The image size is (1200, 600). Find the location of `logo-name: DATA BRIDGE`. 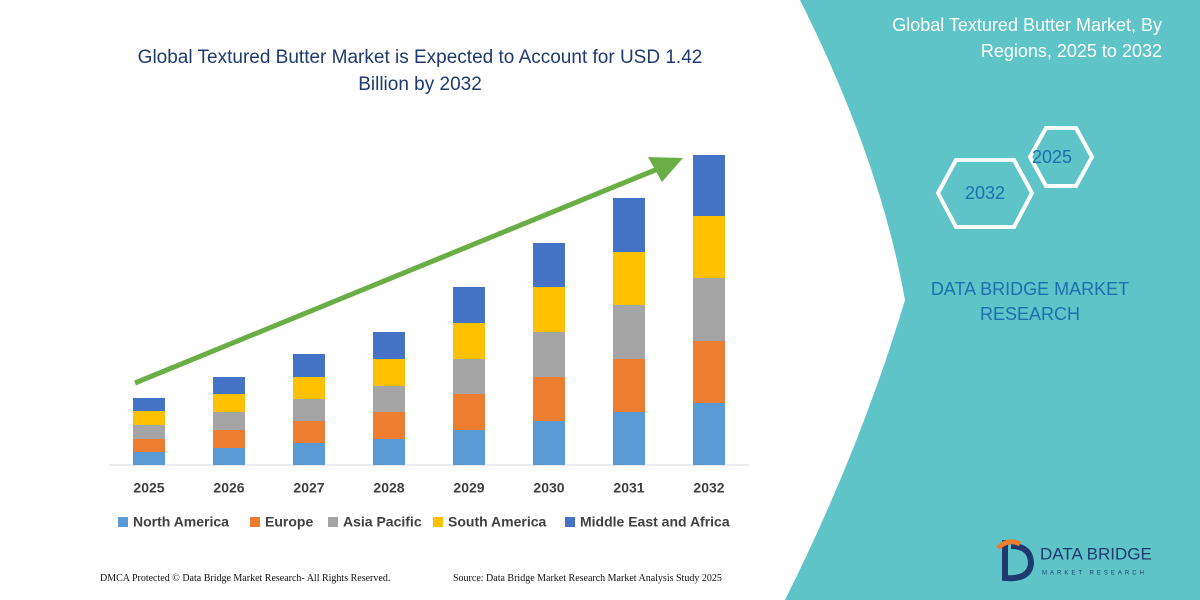

logo-name: DATA BRIDGE is located at coordinates (1096, 553).